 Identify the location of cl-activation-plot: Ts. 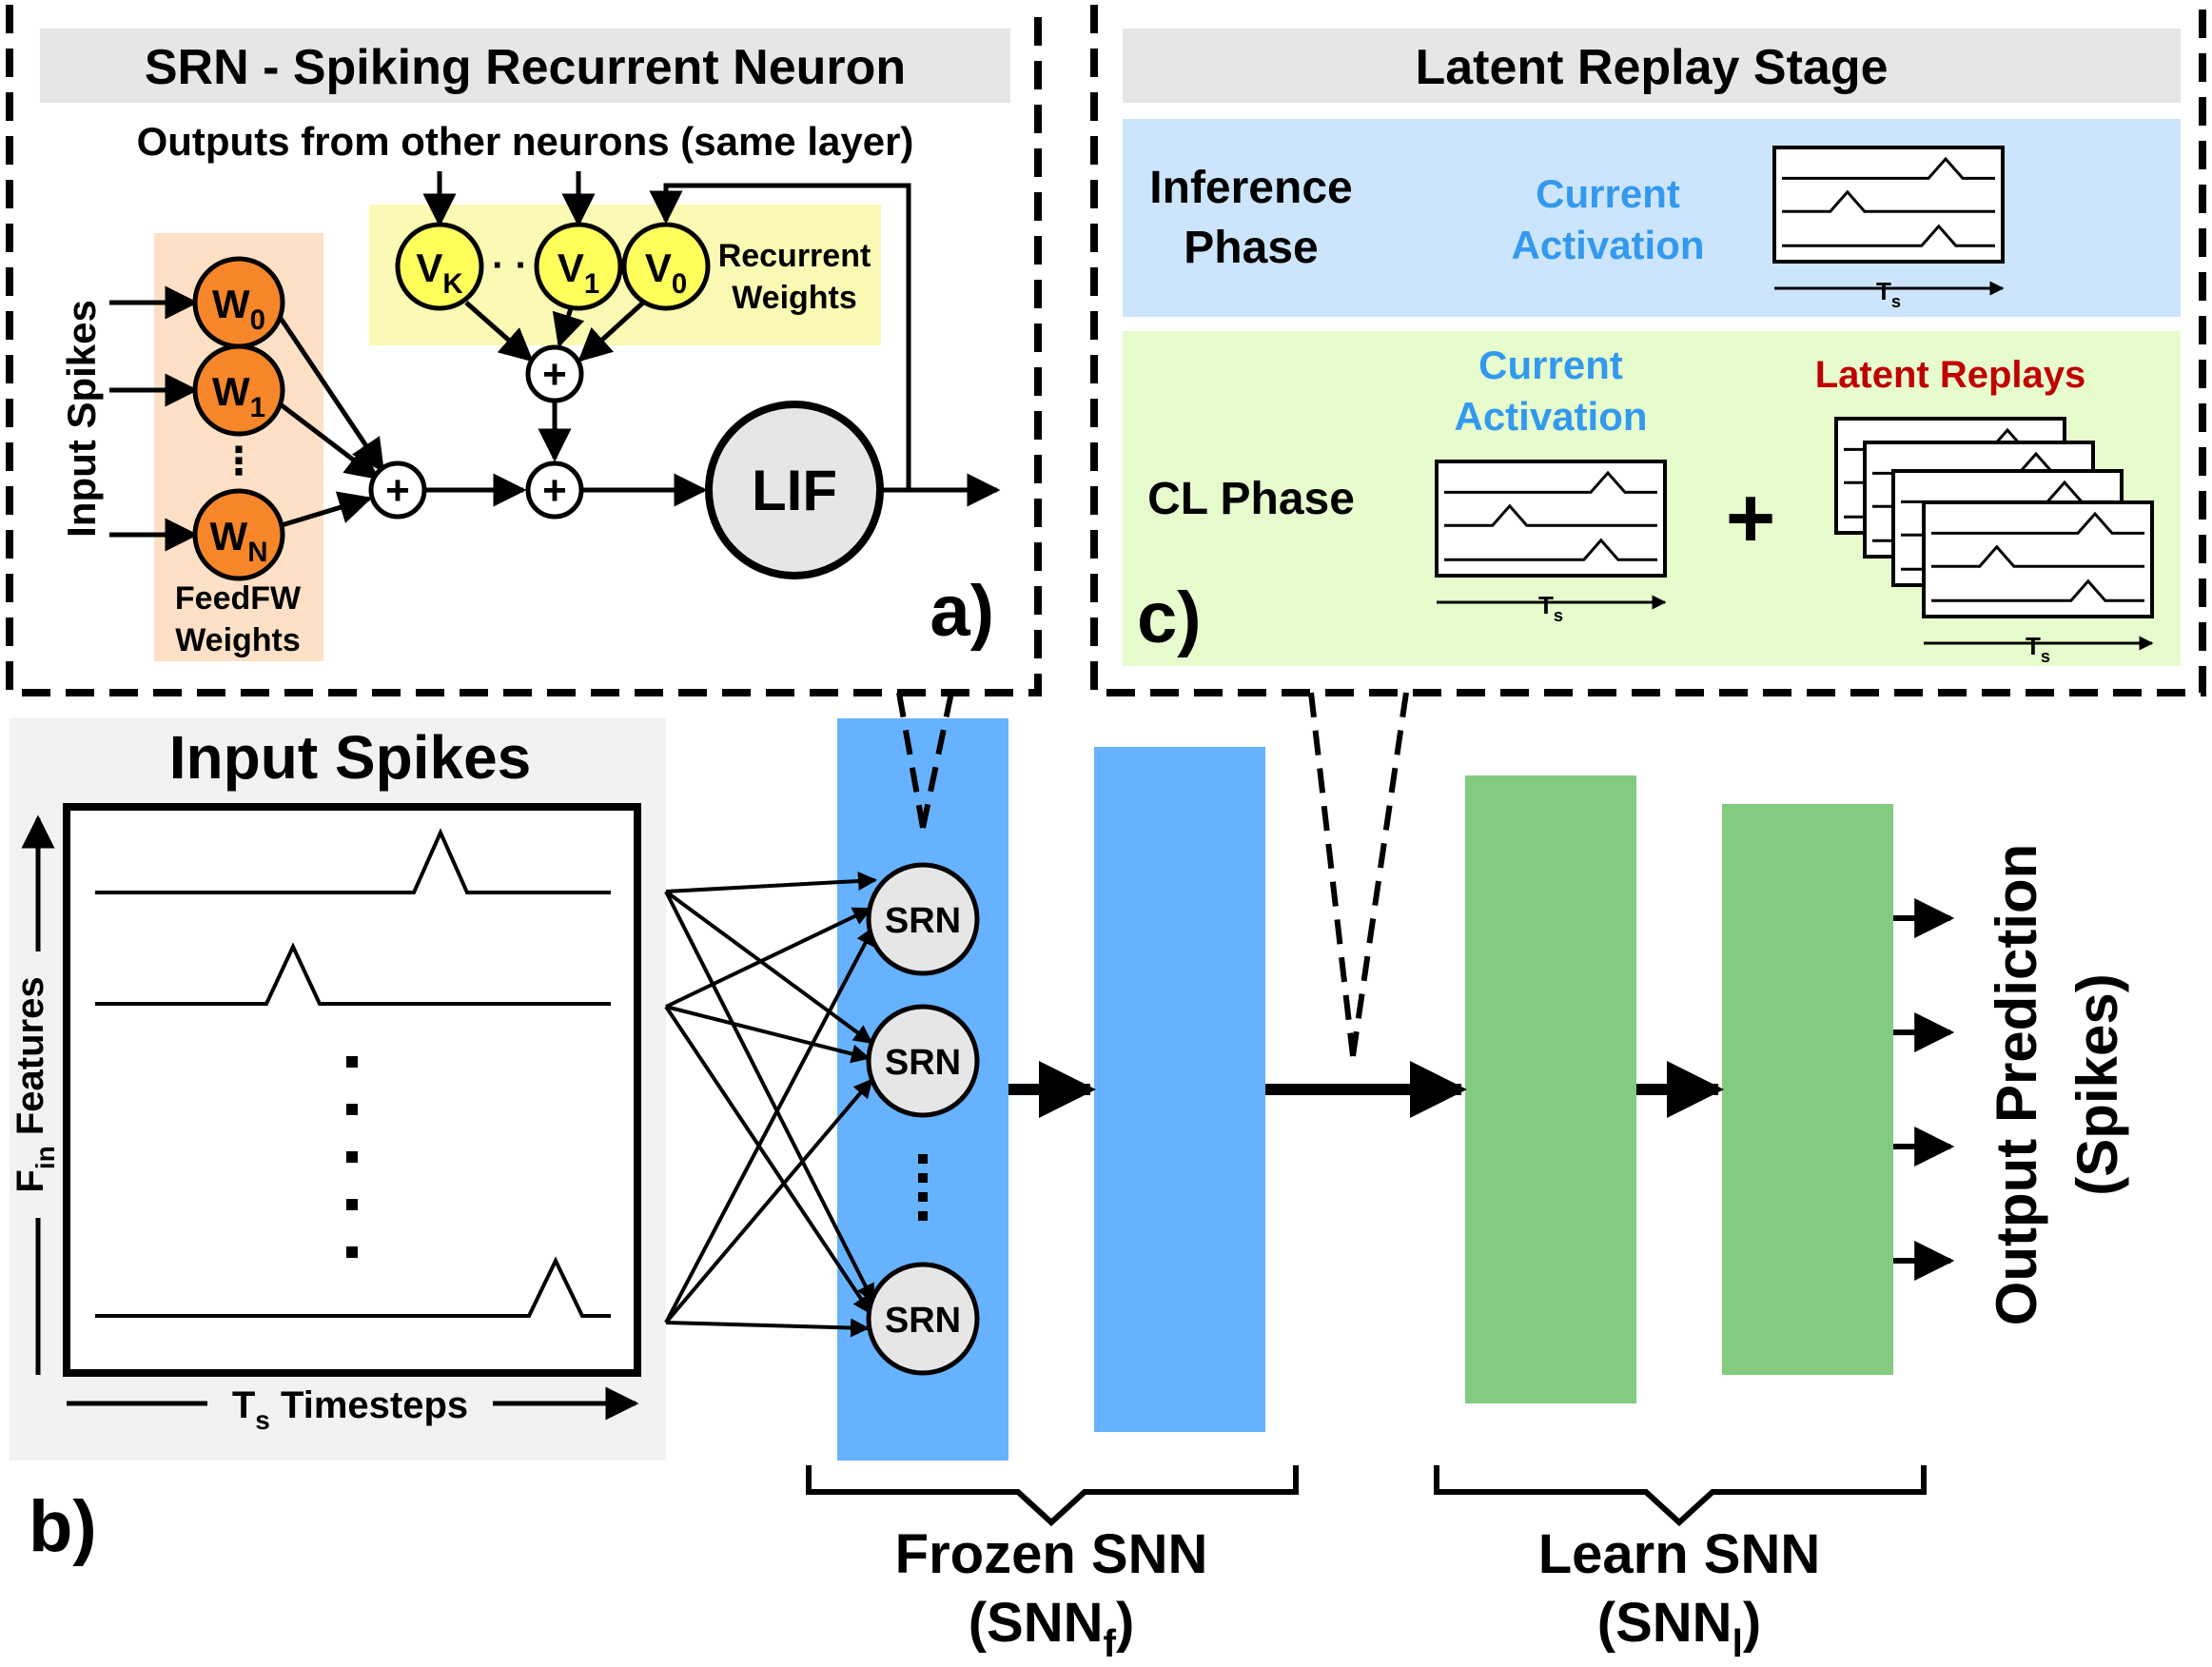
(1551, 542).